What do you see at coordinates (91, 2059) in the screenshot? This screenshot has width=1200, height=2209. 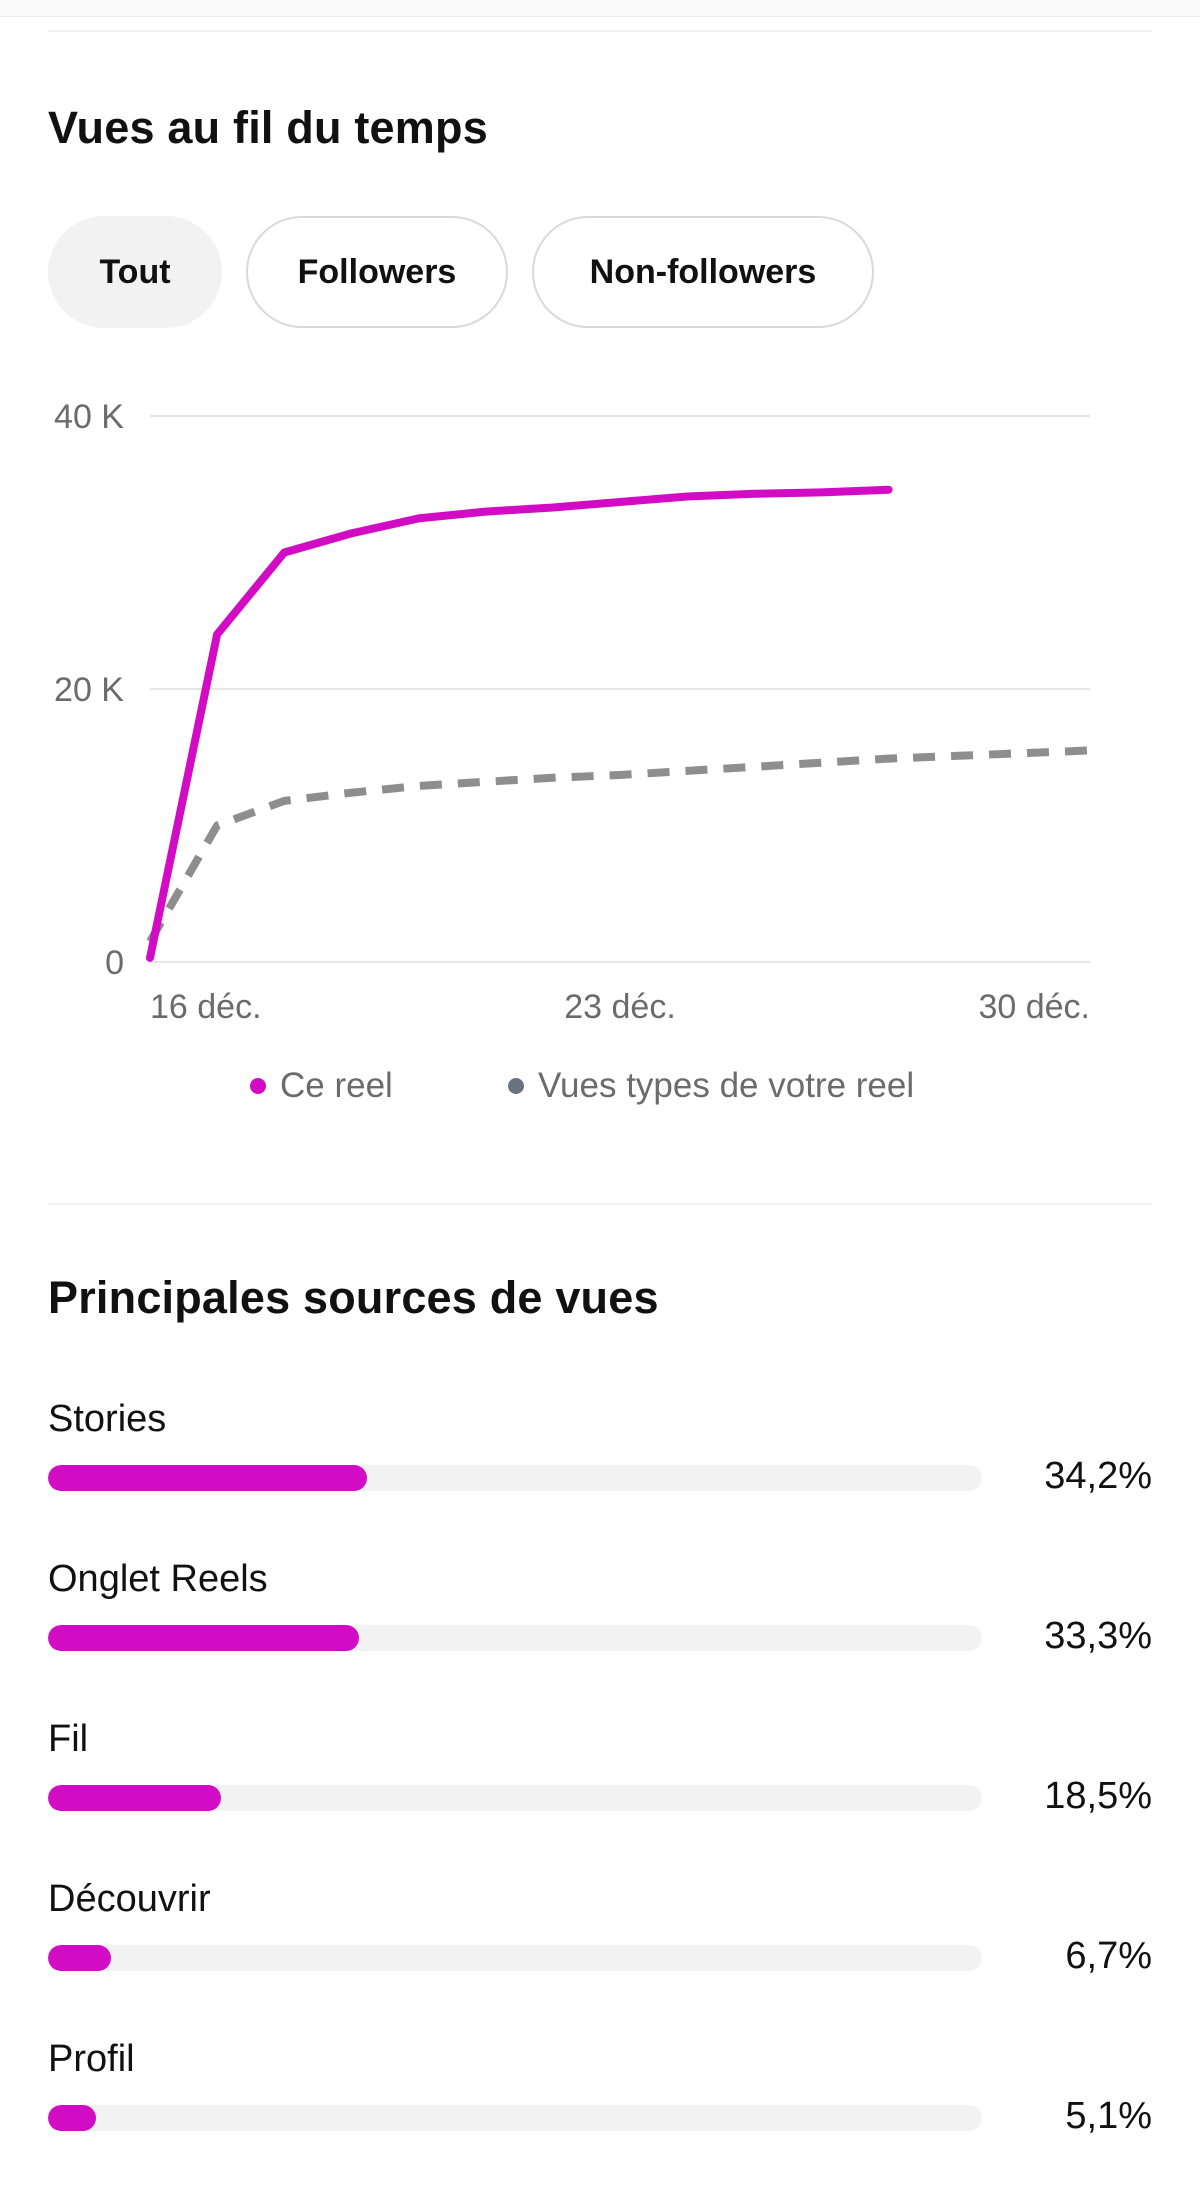 I see `source-label: Profil` at bounding box center [91, 2059].